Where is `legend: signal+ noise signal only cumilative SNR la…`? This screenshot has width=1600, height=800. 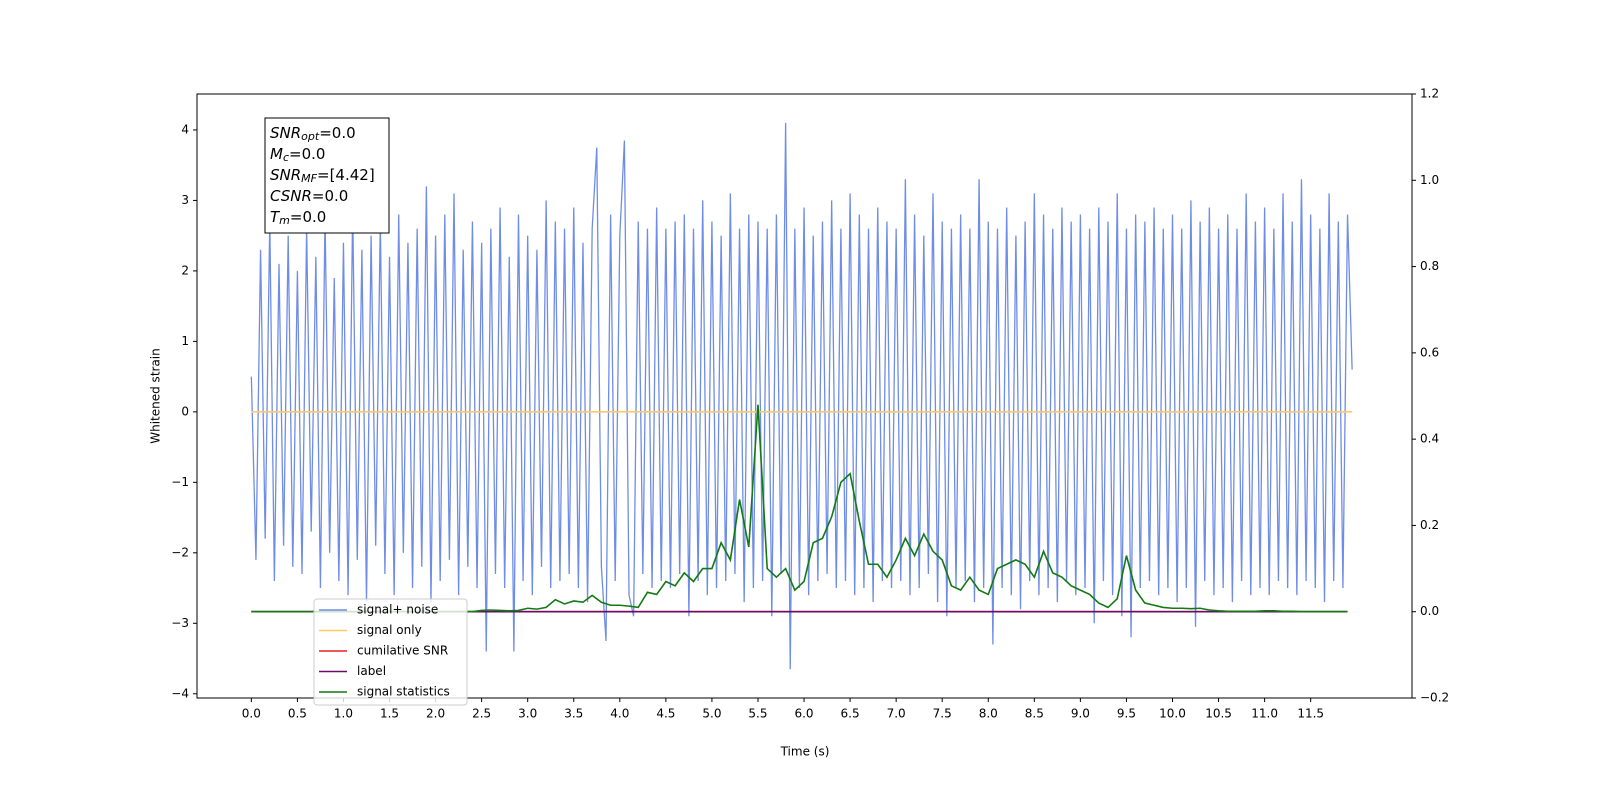 legend: signal+ noise signal only cumilative SNR la… is located at coordinates (390, 652).